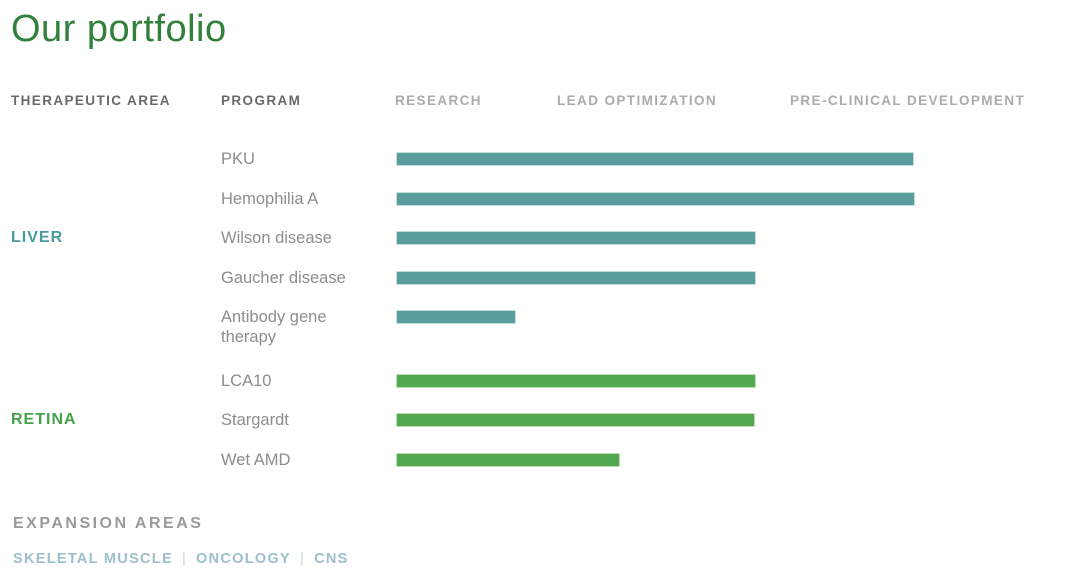 This screenshot has height=572, width=1067. I want to click on expansion-areas-title: EXPANSION AREAS, so click(108, 523).